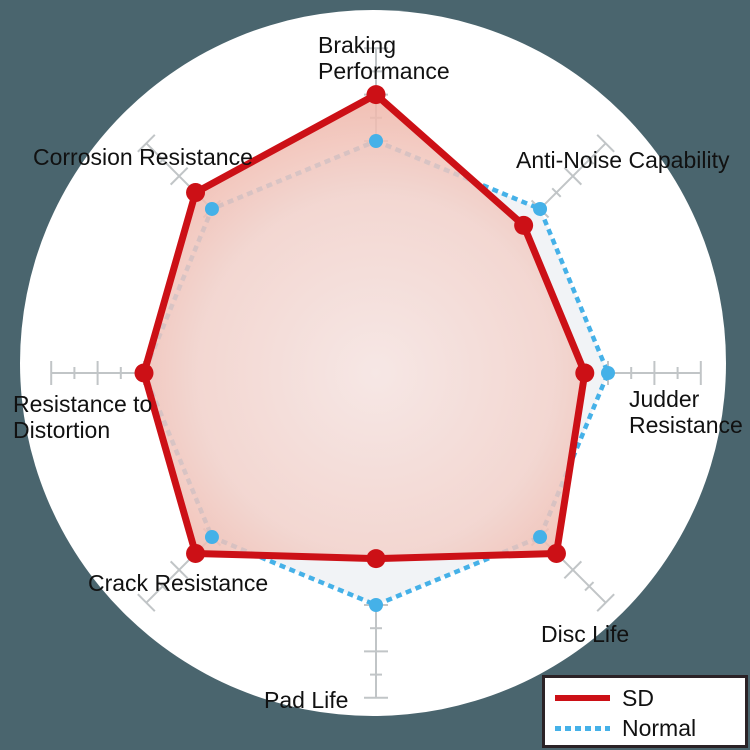 The height and width of the screenshot is (750, 750). What do you see at coordinates (623, 160) in the screenshot?
I see `axis-label-anti-noise-capability: Anti-Noise Capability` at bounding box center [623, 160].